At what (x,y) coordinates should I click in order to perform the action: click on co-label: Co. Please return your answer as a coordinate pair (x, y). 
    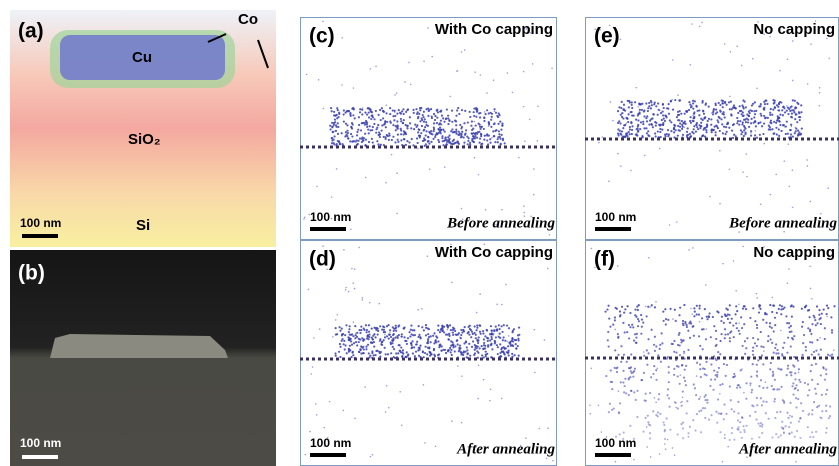
    Looking at the image, I should click on (248, 19).